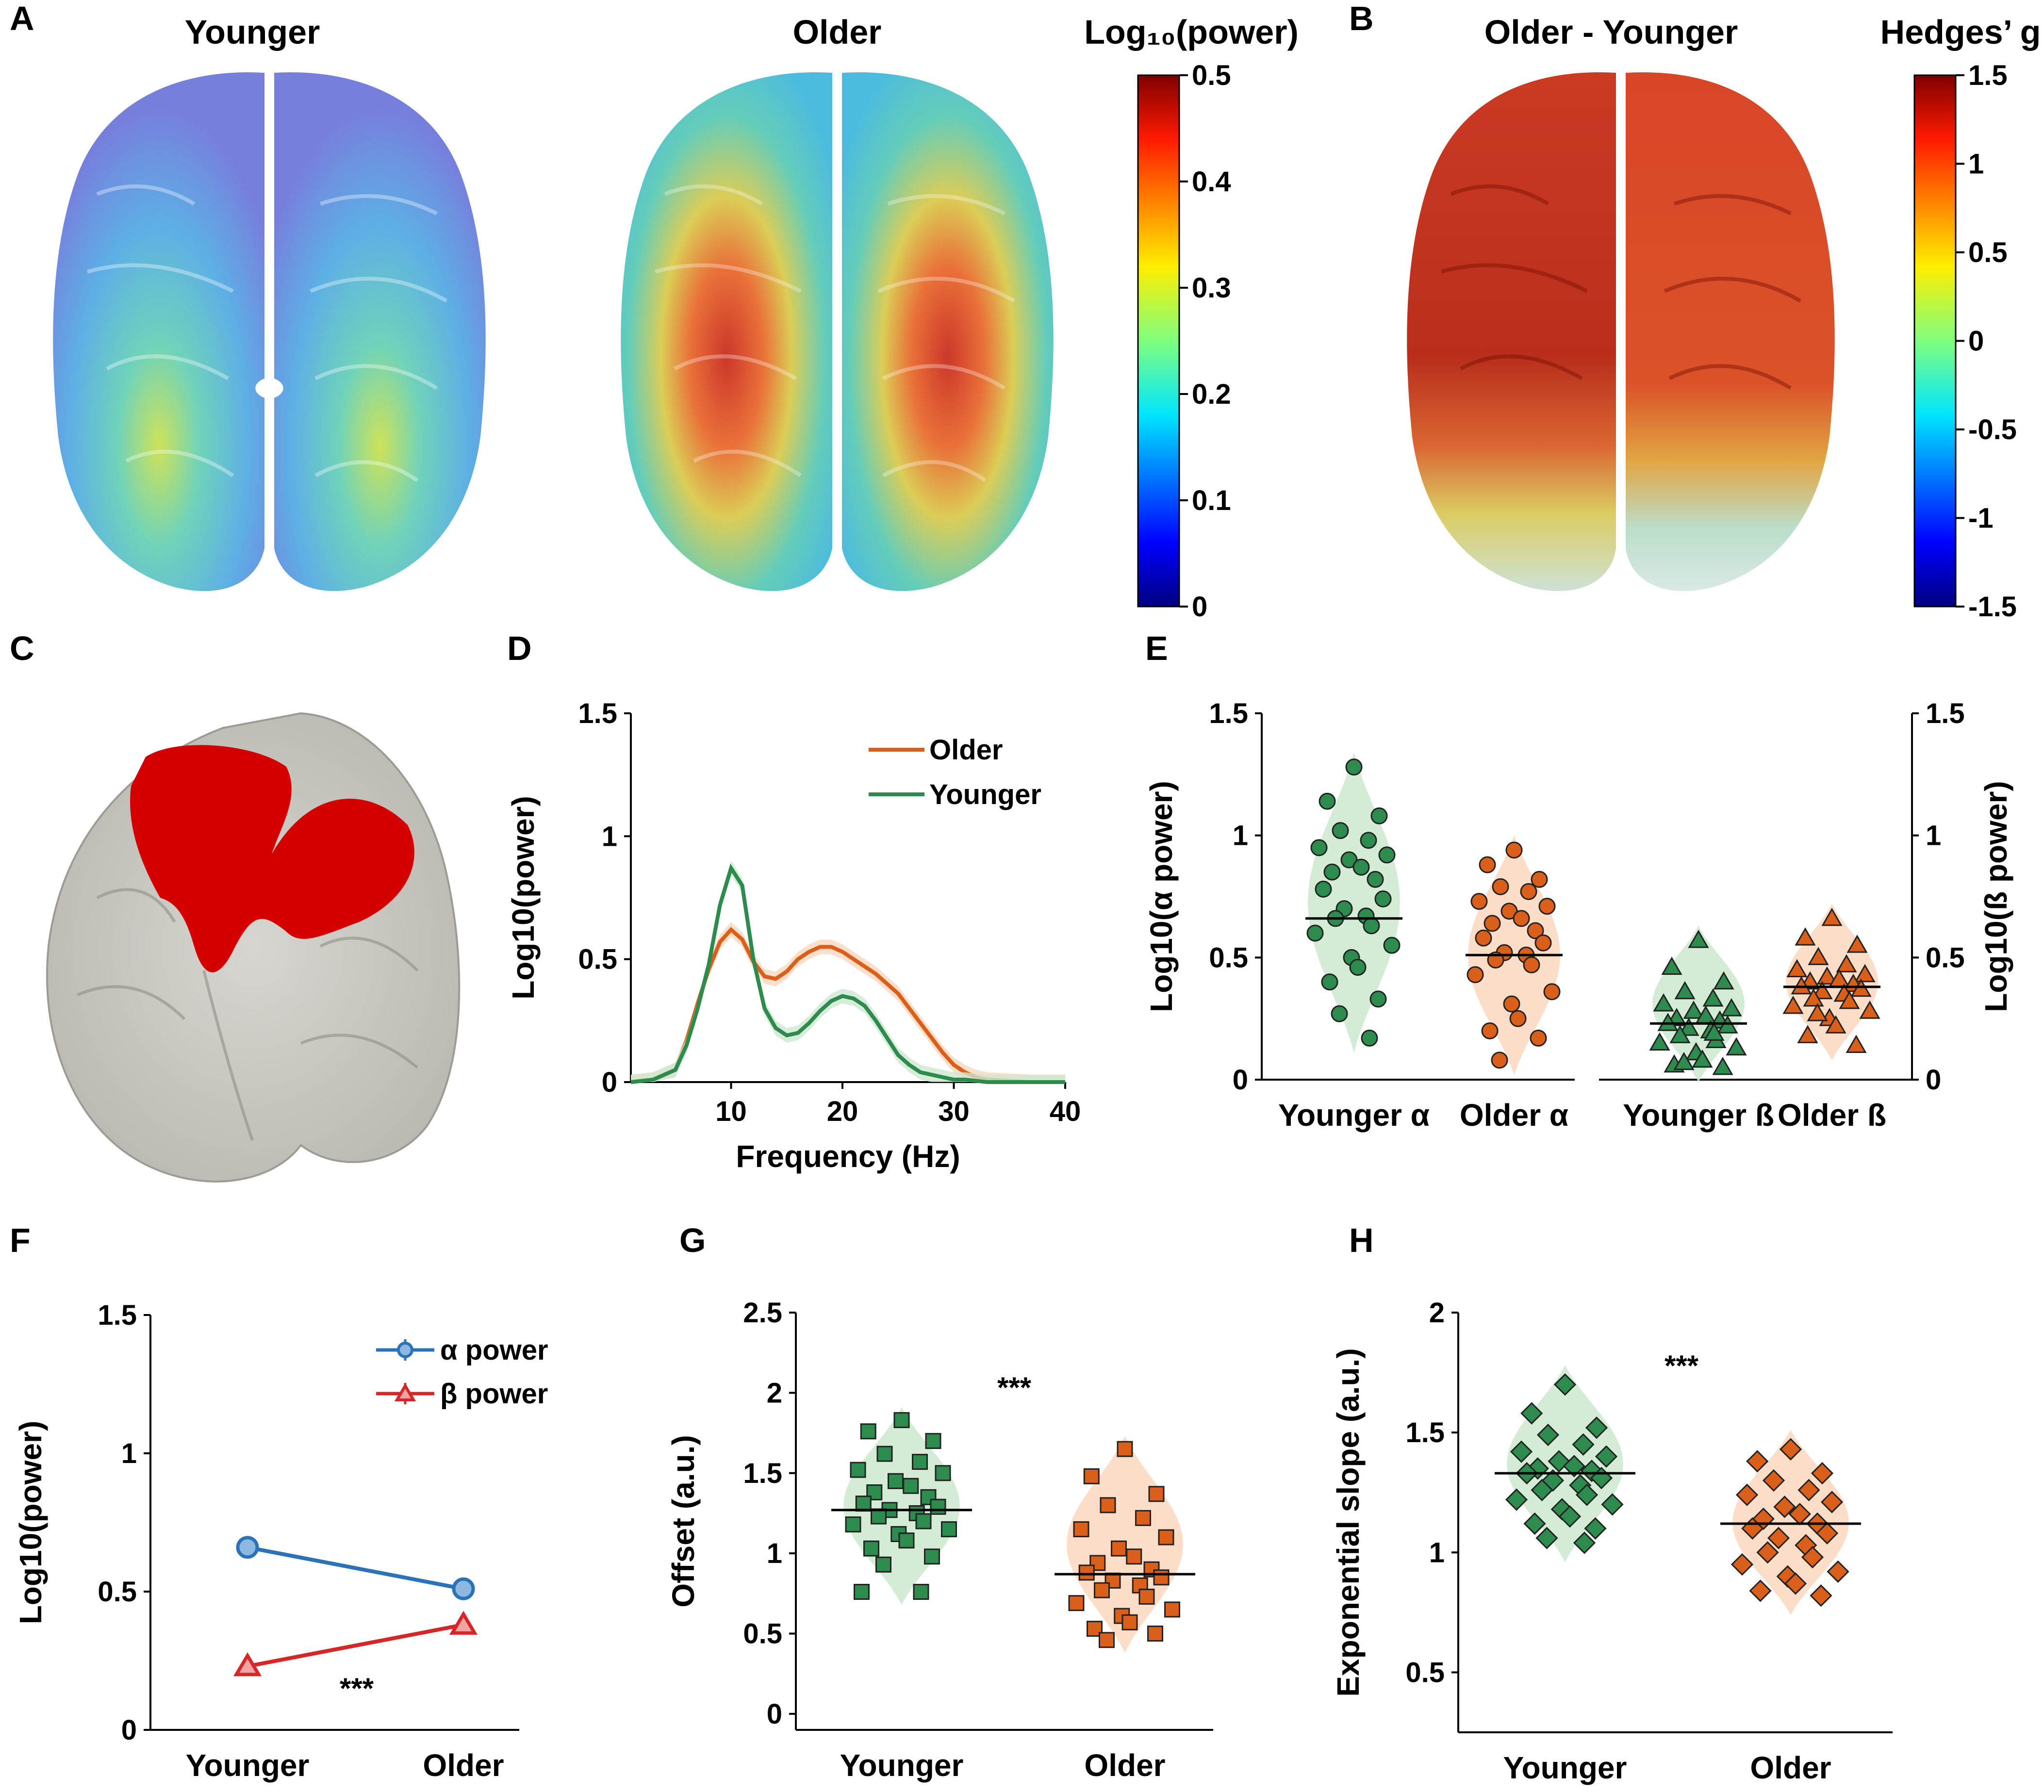  Describe the element at coordinates (610, 1082) in the screenshot. I see `y-tick-label: 0` at that location.